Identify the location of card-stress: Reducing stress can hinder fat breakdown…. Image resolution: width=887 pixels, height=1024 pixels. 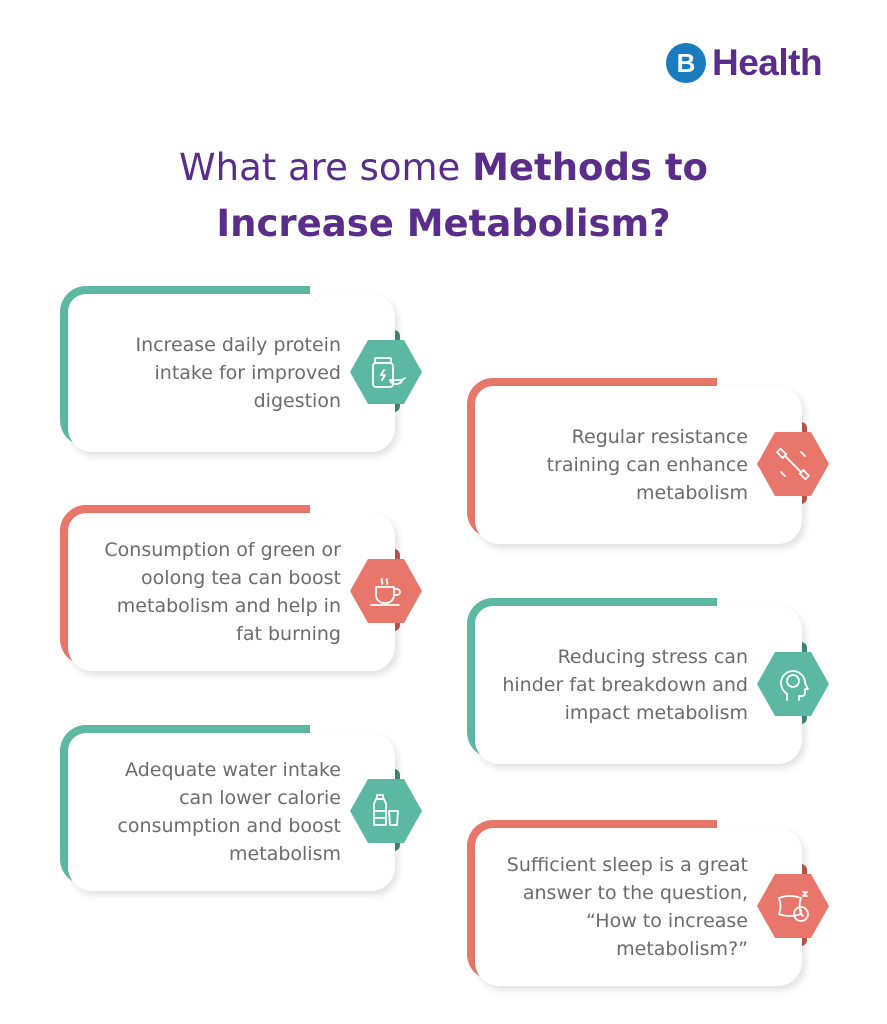
(648, 683).